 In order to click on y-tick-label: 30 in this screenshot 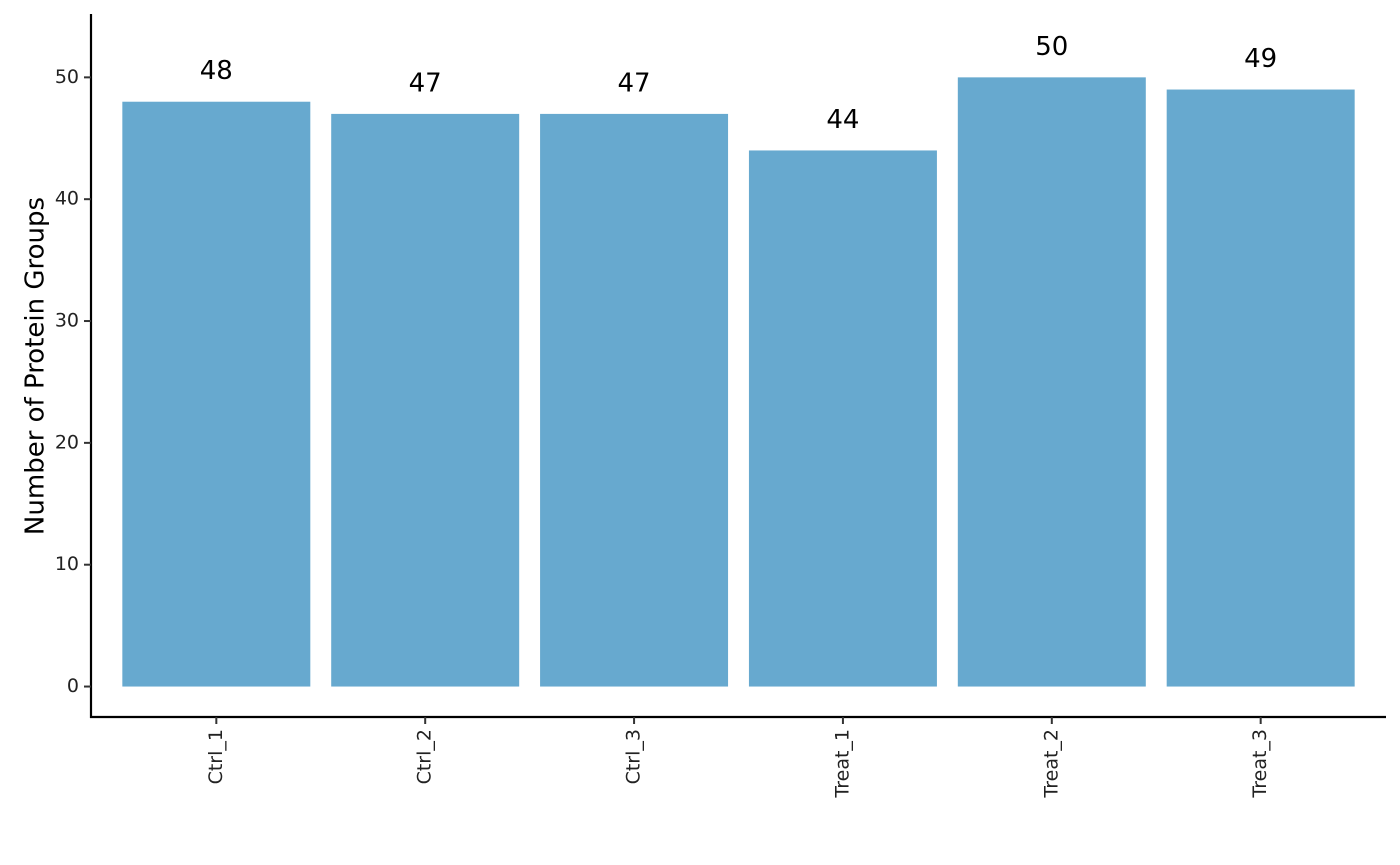, I will do `click(67, 321)`.